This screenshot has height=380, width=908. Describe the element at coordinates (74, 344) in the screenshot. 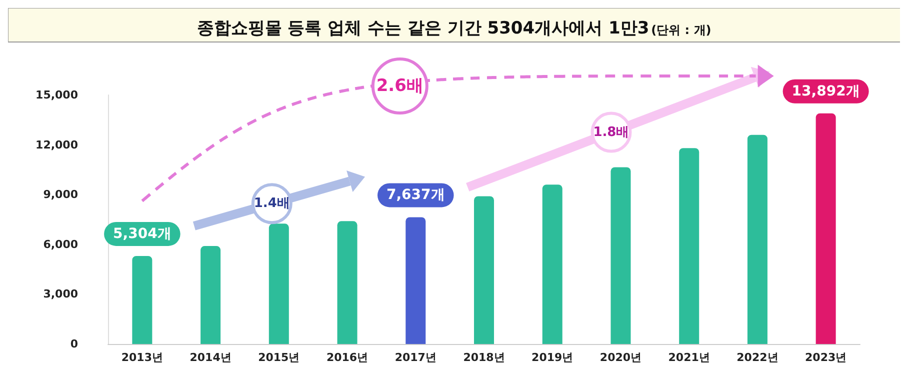

I see `y-tick-label: 0` at that location.